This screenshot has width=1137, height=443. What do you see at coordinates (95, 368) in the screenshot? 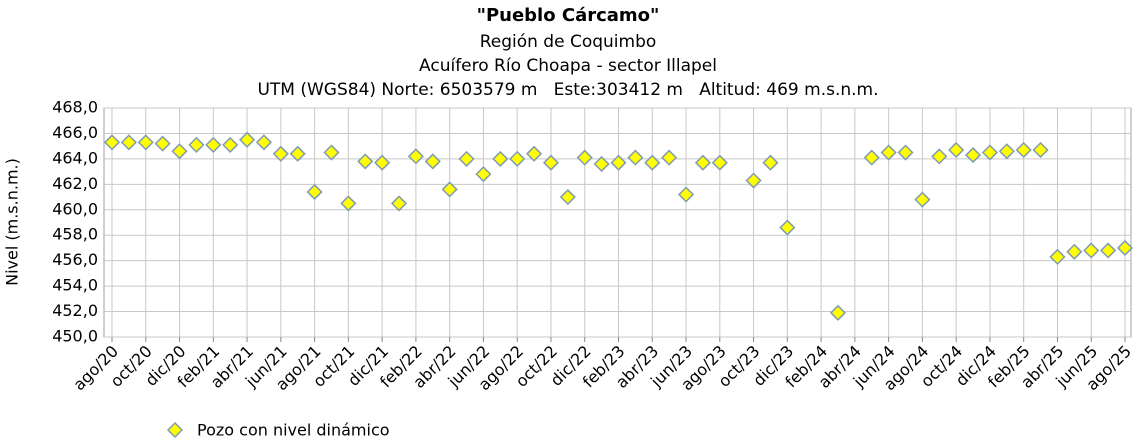
I see `x-tick-label: ago/20` at bounding box center [95, 368].